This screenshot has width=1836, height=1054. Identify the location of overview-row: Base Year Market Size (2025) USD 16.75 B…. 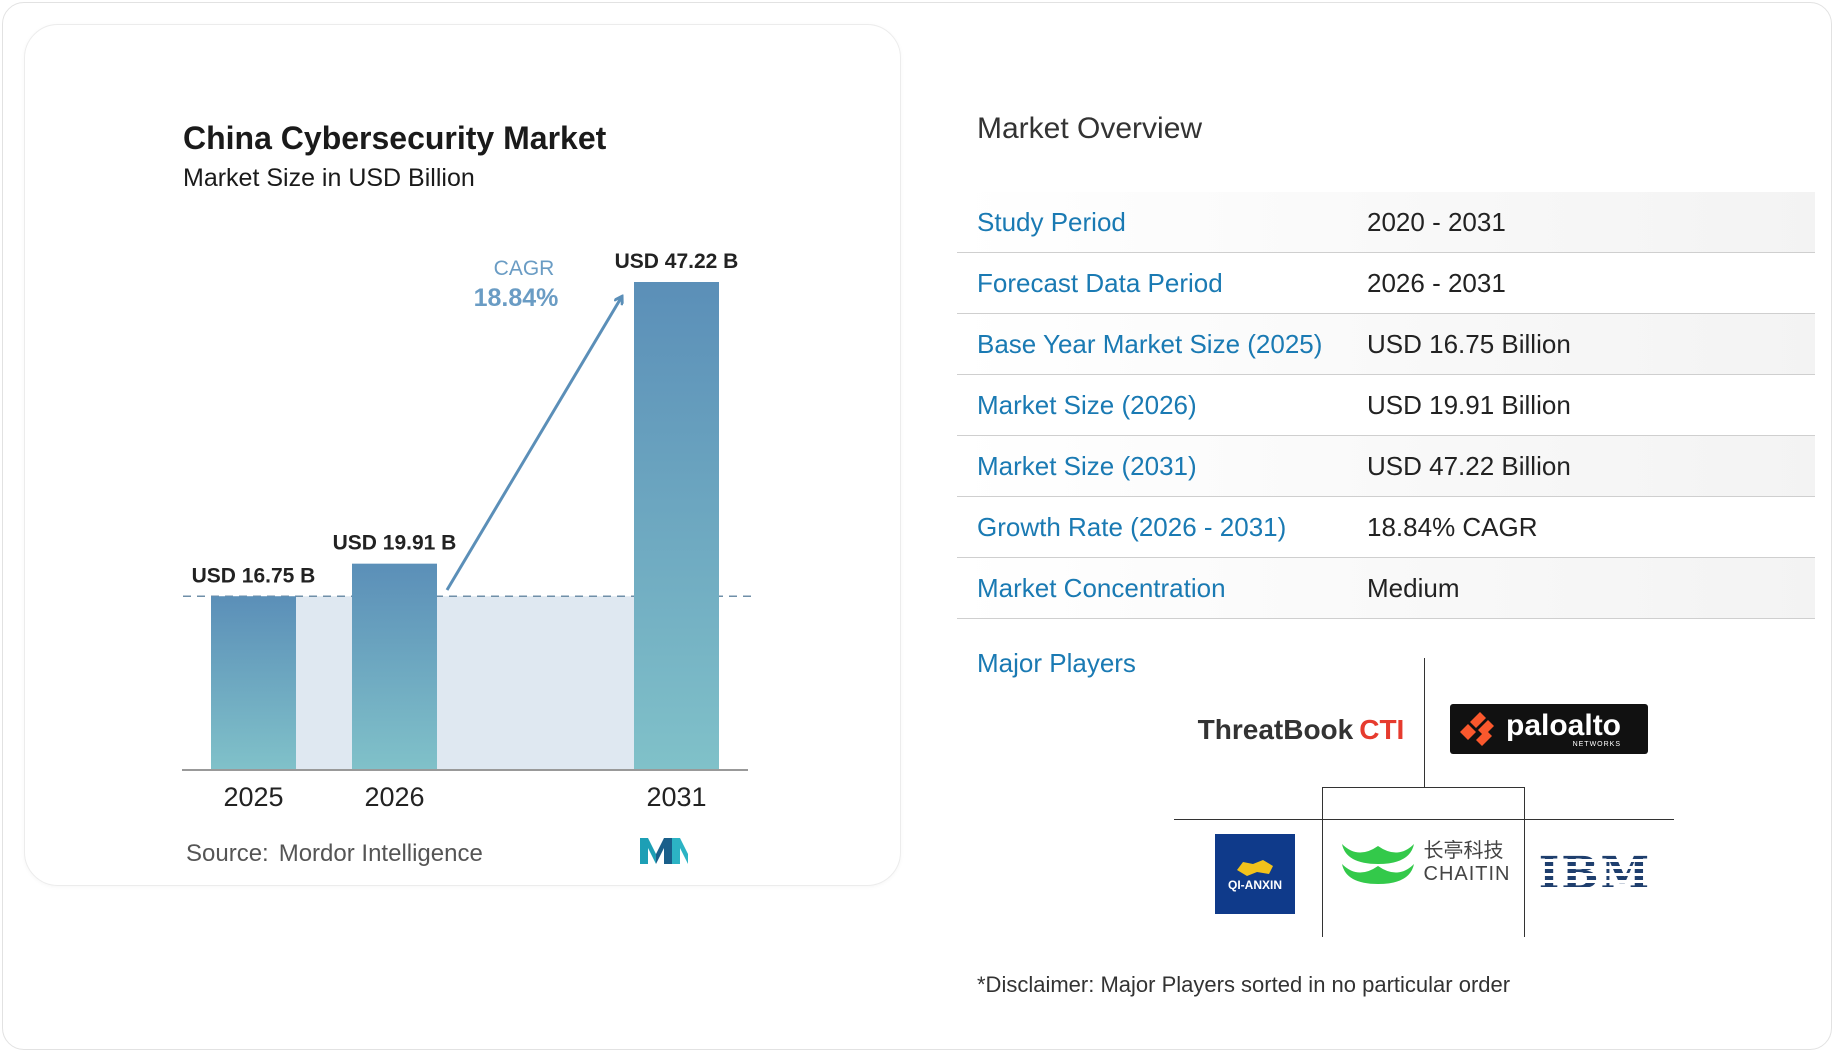
(1386, 344).